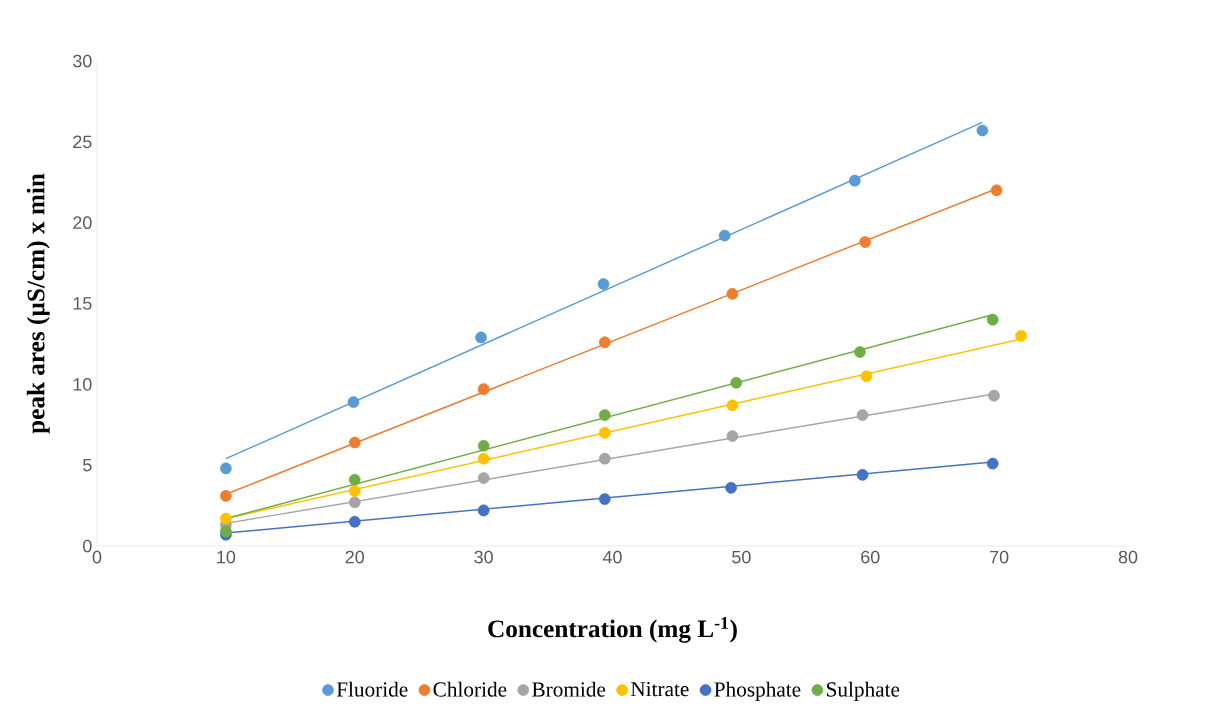  I want to click on legend-label: Phosphate, so click(757, 691).